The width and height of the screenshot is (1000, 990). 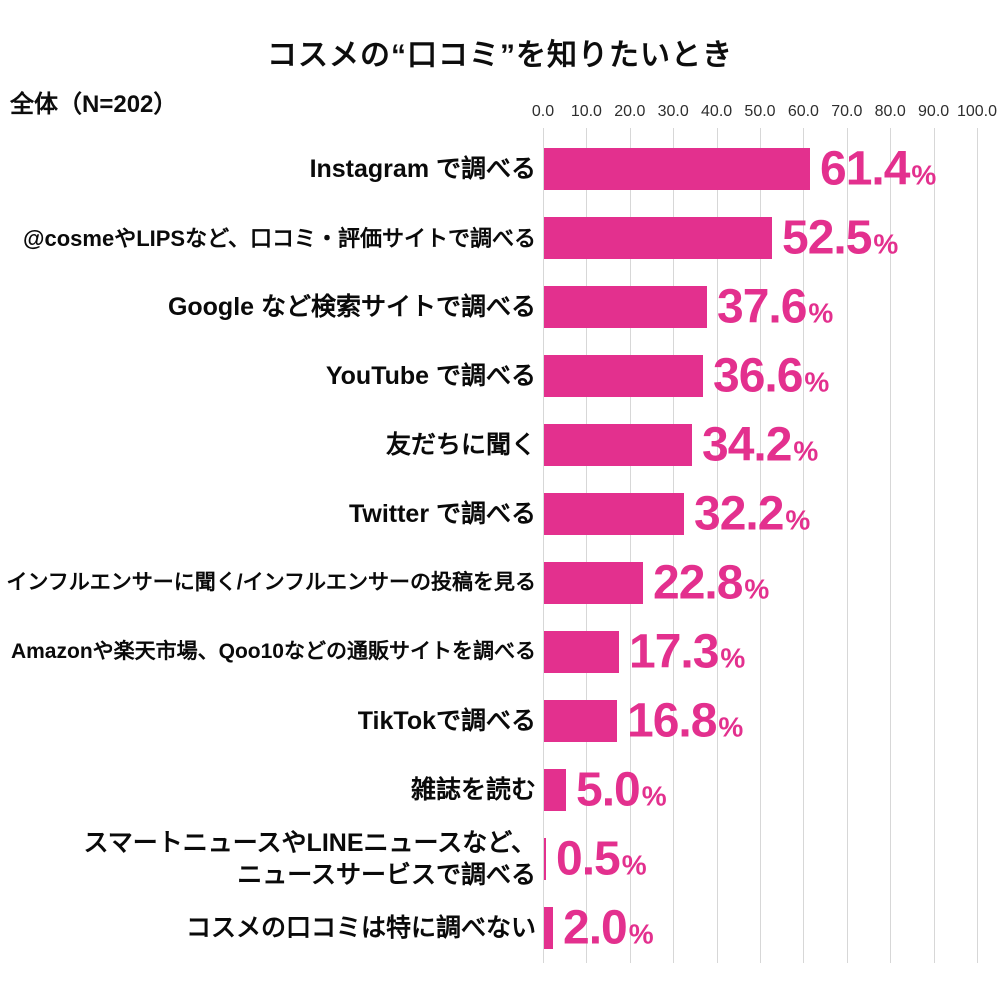 I want to click on value-label: 0.5%, so click(x=601, y=859).